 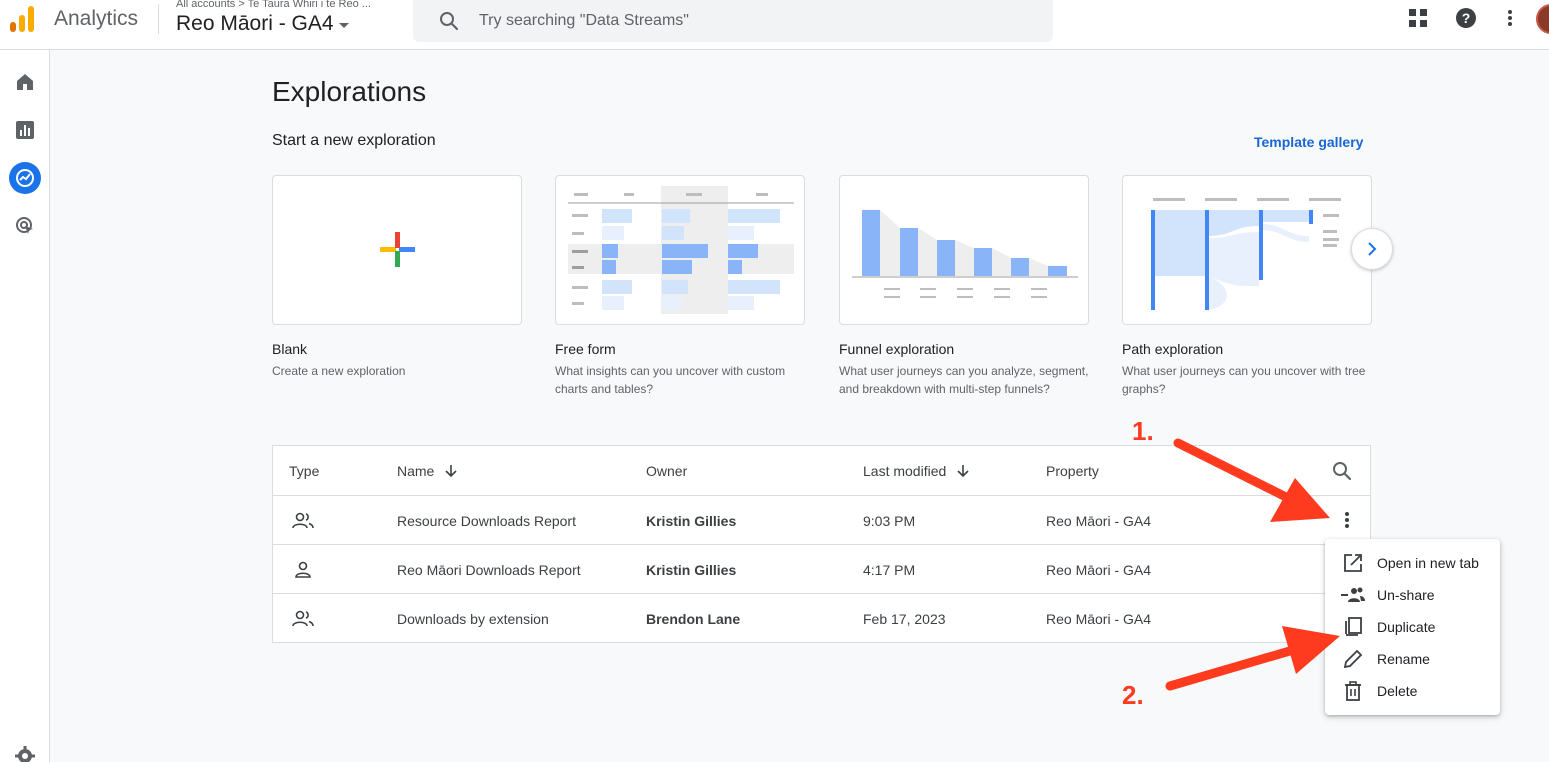 I want to click on column-header-last-modified: Last modified, so click(x=916, y=471).